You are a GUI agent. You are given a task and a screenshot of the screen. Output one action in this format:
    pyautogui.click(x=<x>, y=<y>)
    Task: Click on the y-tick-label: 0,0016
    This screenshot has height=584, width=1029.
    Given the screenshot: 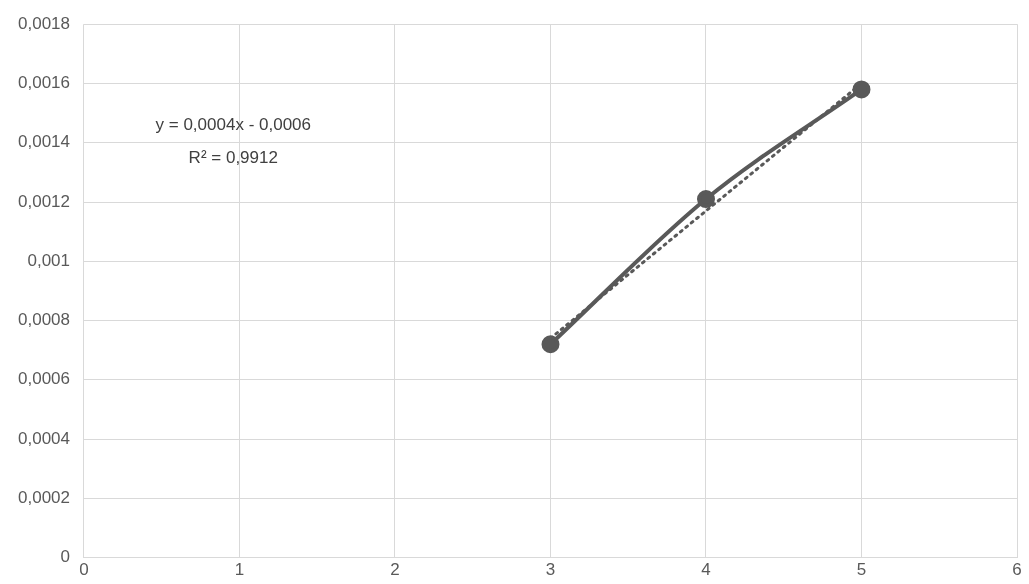 What is the action you would take?
    pyautogui.click(x=44, y=83)
    